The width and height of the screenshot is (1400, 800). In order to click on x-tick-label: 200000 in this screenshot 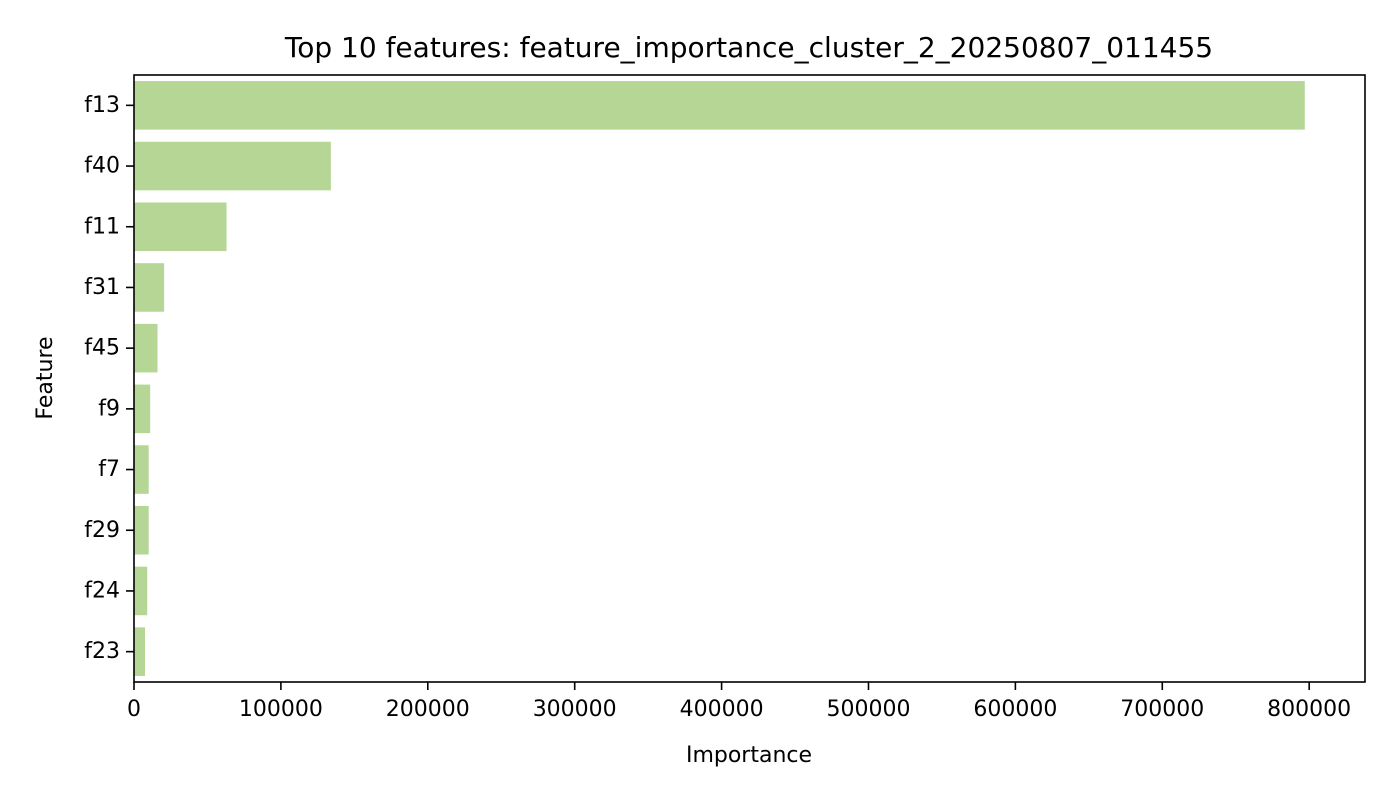, I will do `click(428, 709)`.